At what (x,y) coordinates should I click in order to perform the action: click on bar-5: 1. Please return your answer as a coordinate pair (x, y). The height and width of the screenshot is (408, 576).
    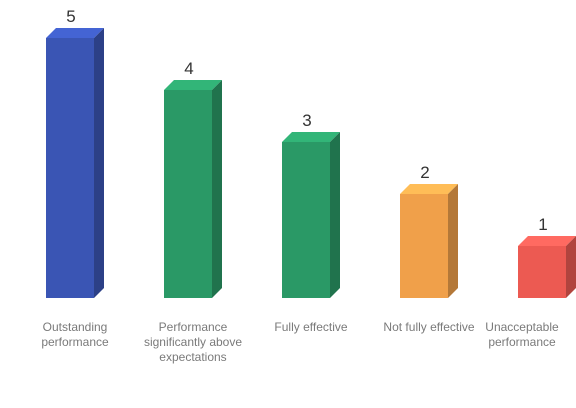
    Looking at the image, I should click on (547, 256).